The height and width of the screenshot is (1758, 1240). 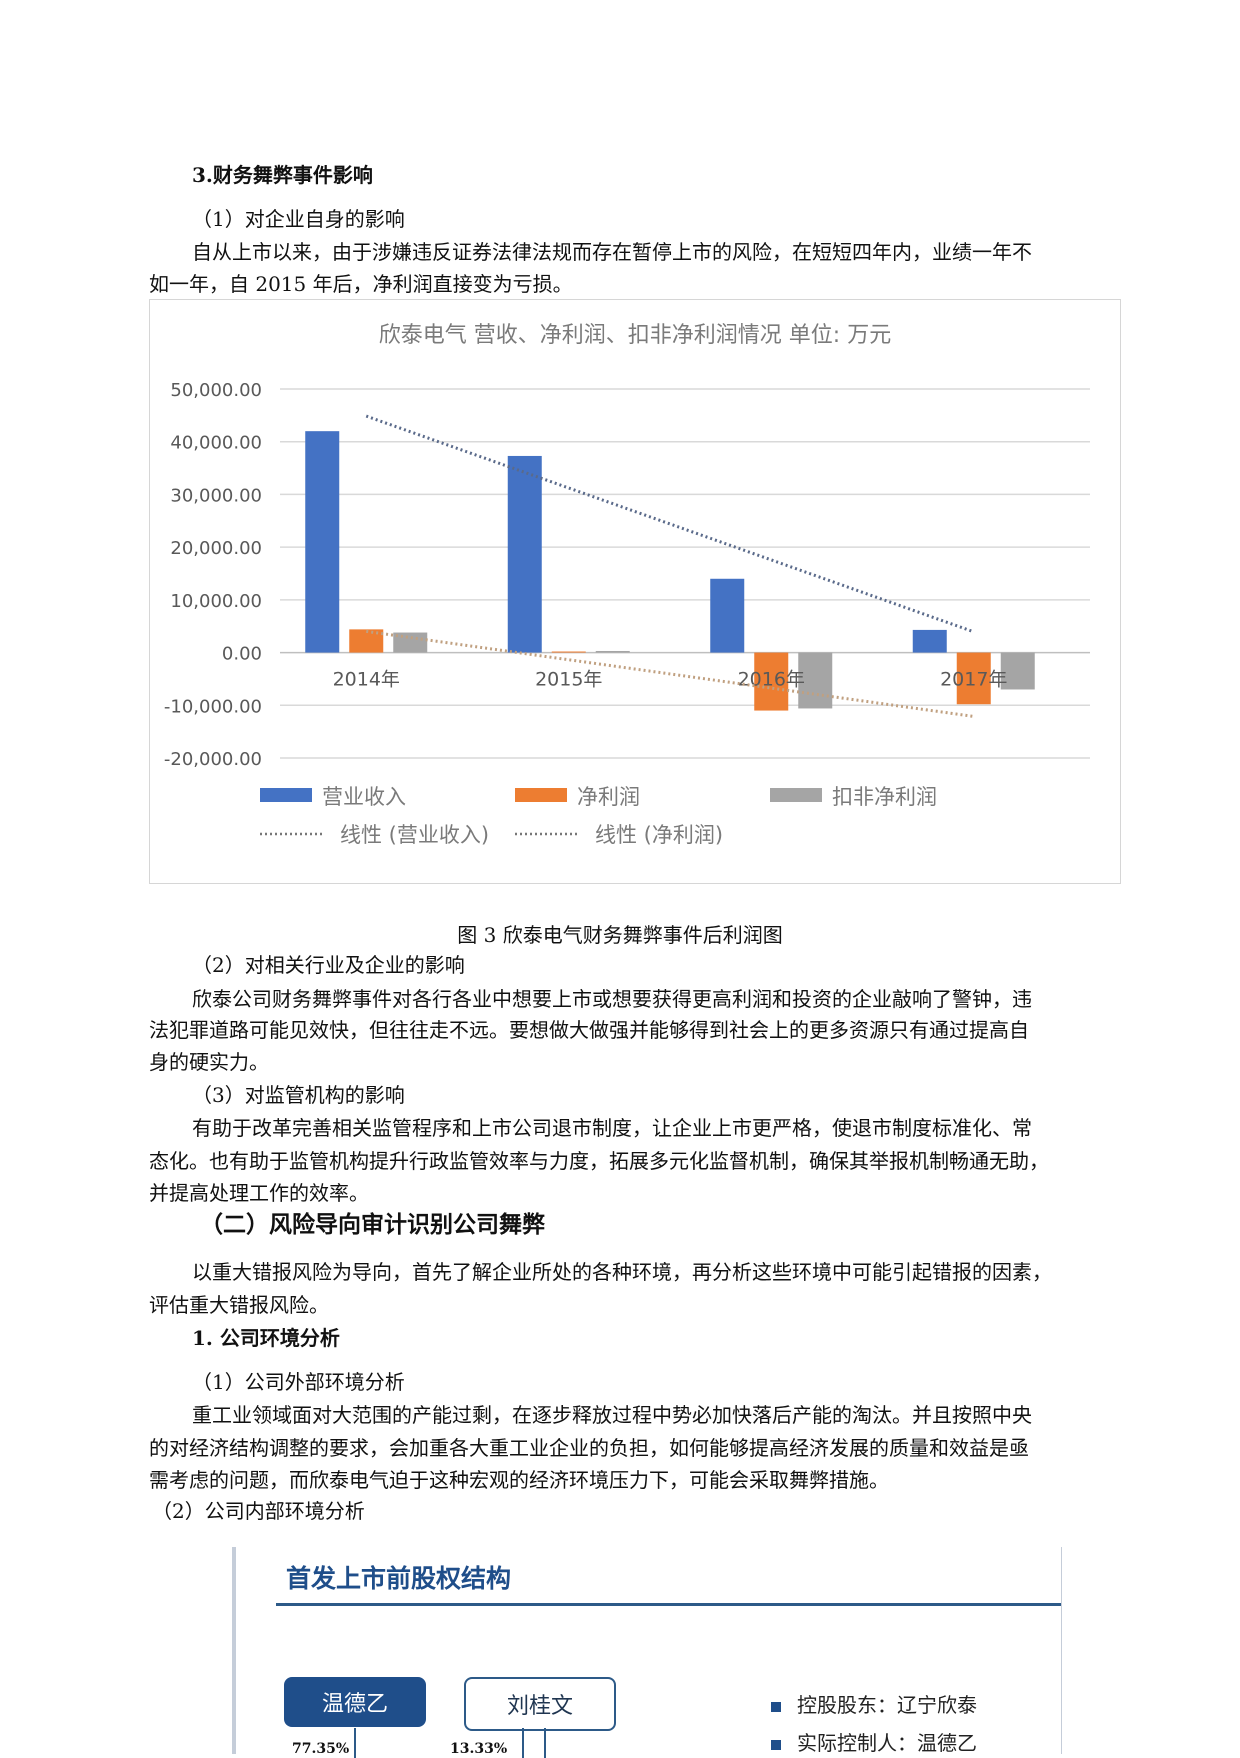 I want to click on sub-heading-2: （2）对相关行业及企业的影响, so click(x=328, y=965).